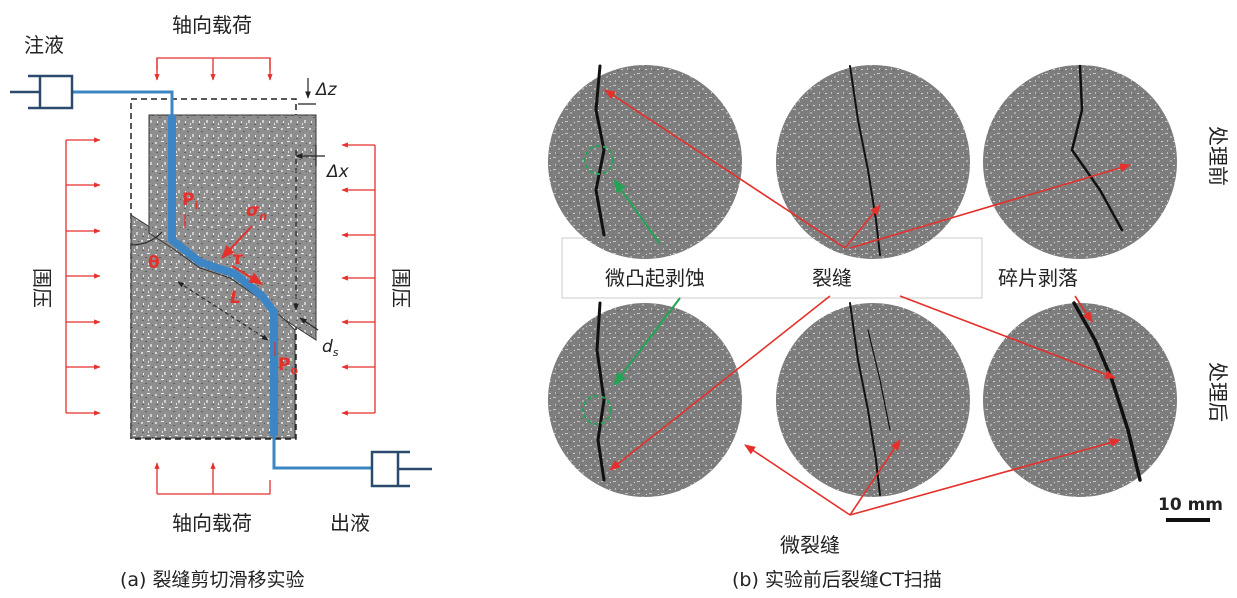 This screenshot has height=598, width=1237. I want to click on caption-b: (b) 实验前后裂缝CT扫描, so click(837, 580).